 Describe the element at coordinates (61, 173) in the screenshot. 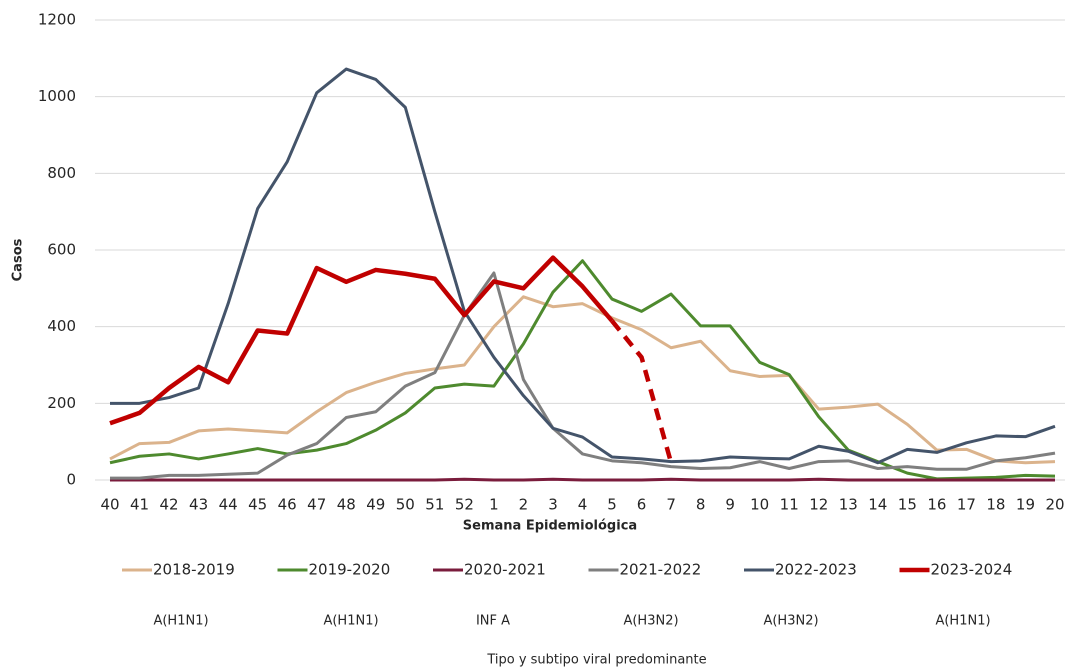

I see `y-tick-label: 800` at that location.